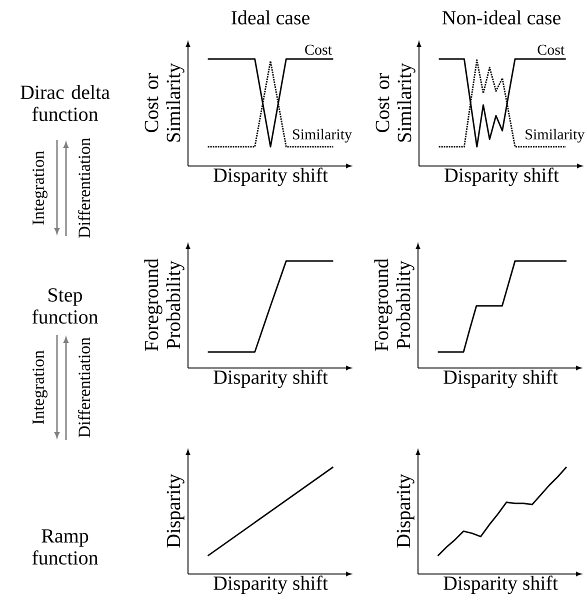 The width and height of the screenshot is (587, 601). What do you see at coordinates (65, 306) in the screenshot?
I see `text: Step function` at bounding box center [65, 306].